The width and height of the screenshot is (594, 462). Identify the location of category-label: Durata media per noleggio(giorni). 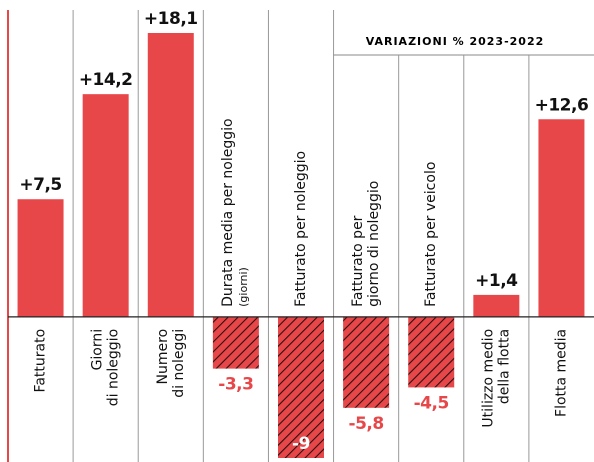
(235, 212).